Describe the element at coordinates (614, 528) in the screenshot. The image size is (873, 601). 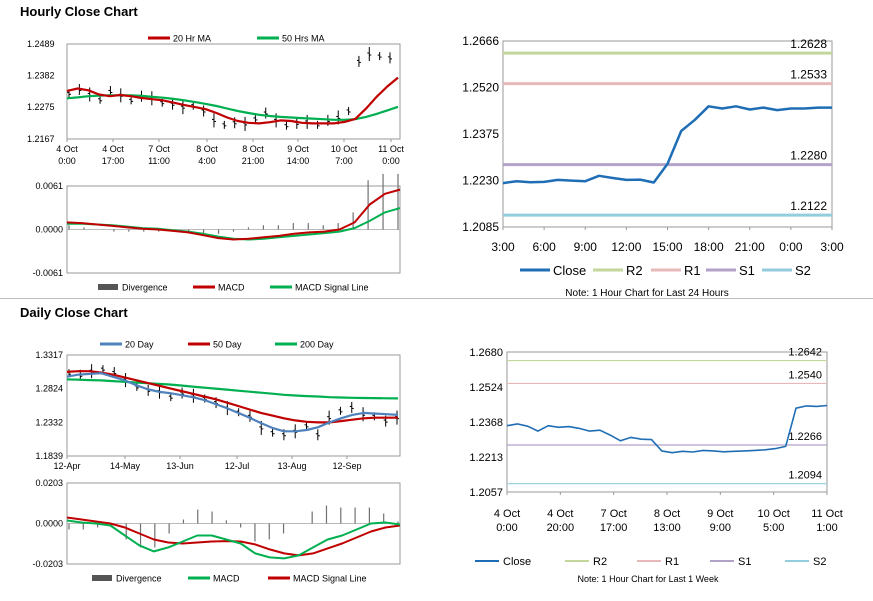
I see `daily-pivot-xtick-time-2: 17:00` at that location.